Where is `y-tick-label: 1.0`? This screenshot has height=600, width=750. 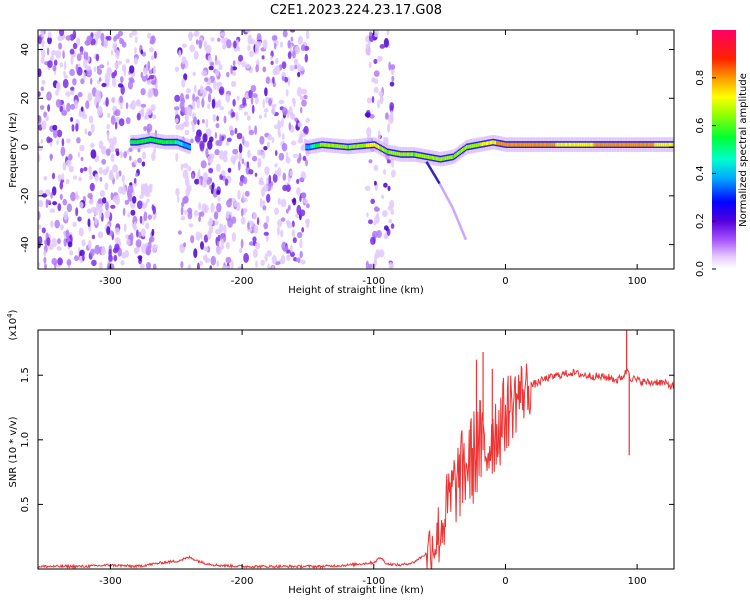 y-tick-label: 1.0 is located at coordinates (25, 440).